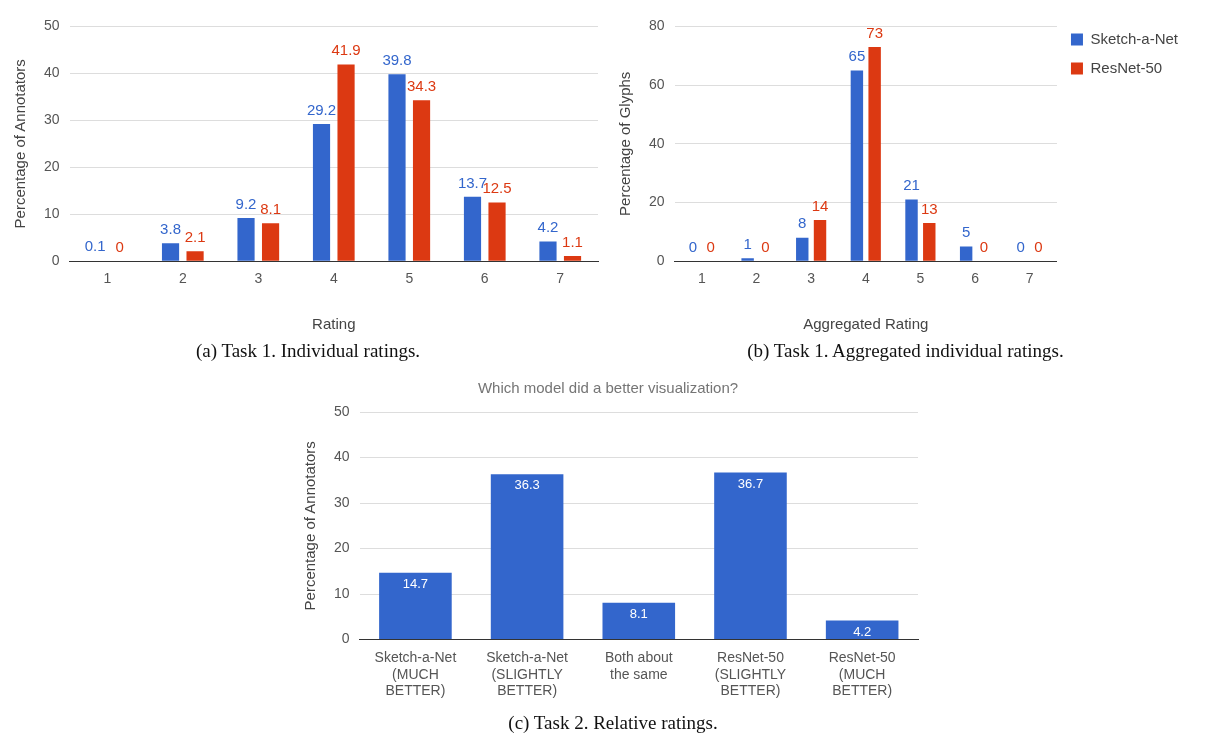 The height and width of the screenshot is (750, 1206). Describe the element at coordinates (397, 59) in the screenshot. I see `data-label: 39.8` at that location.